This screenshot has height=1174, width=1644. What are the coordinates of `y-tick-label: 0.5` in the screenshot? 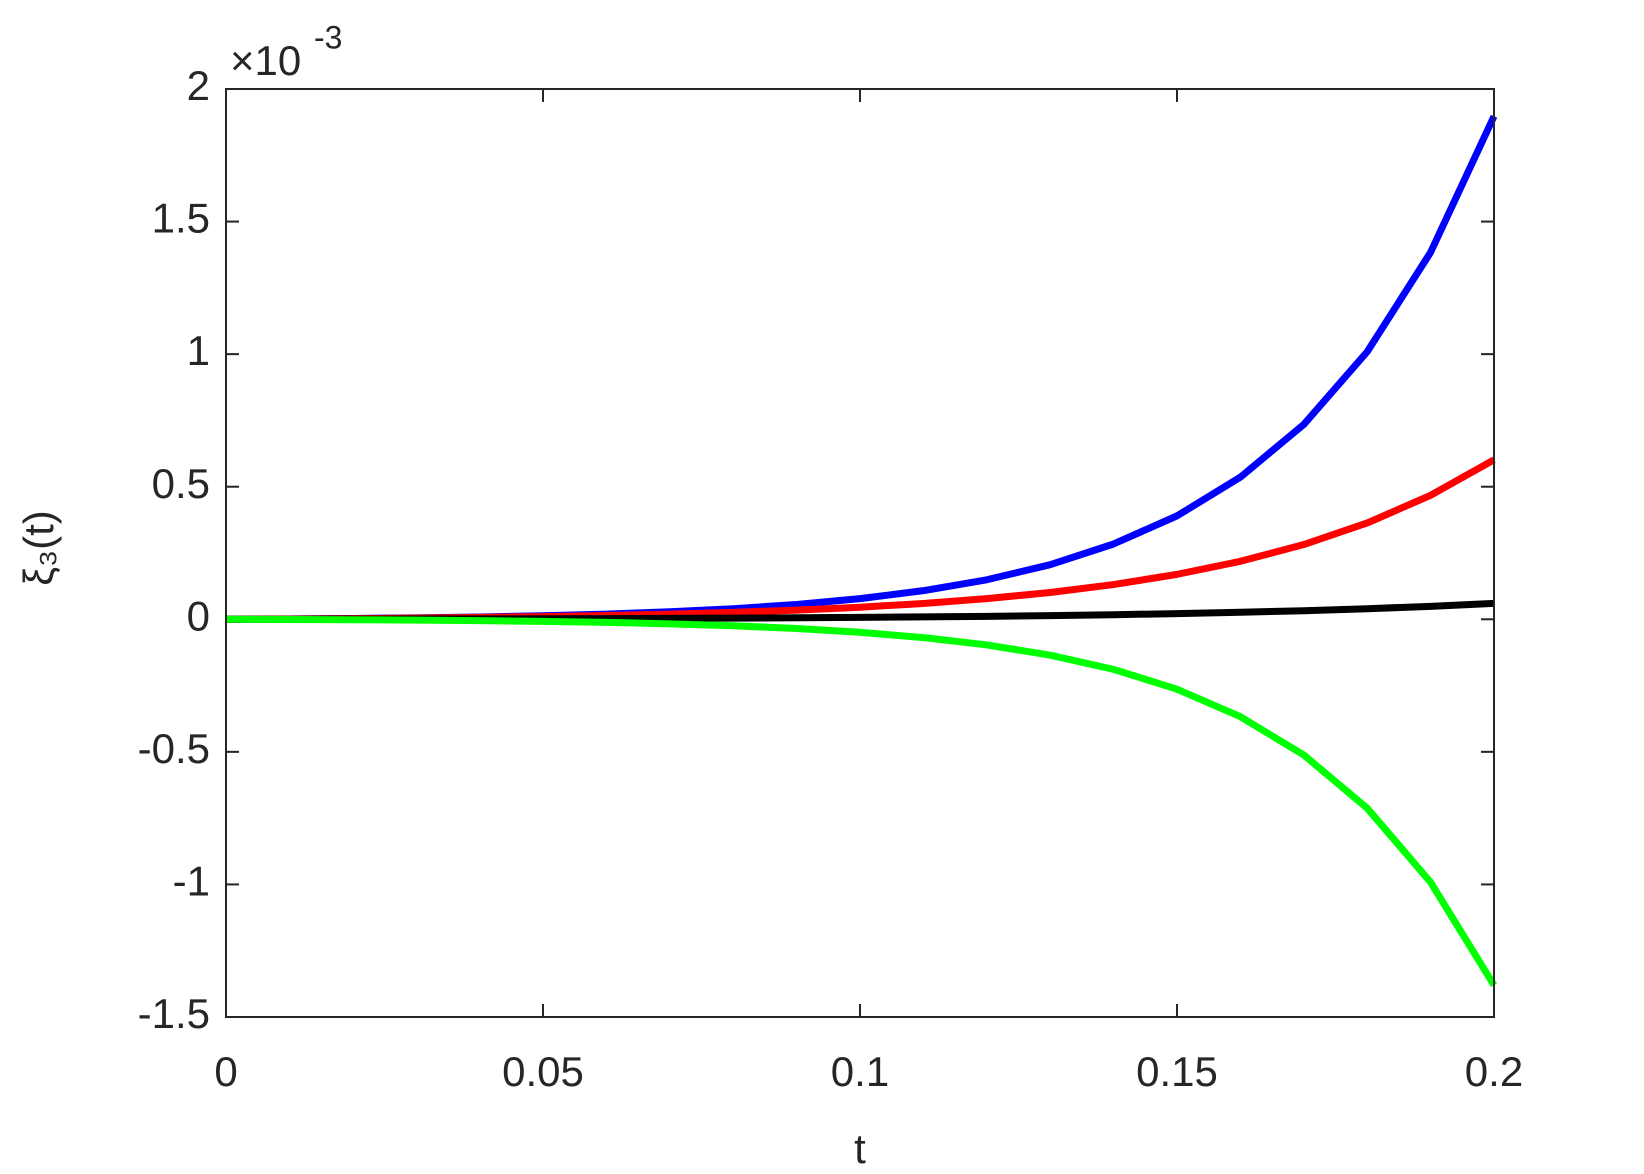 It's located at (181, 483).